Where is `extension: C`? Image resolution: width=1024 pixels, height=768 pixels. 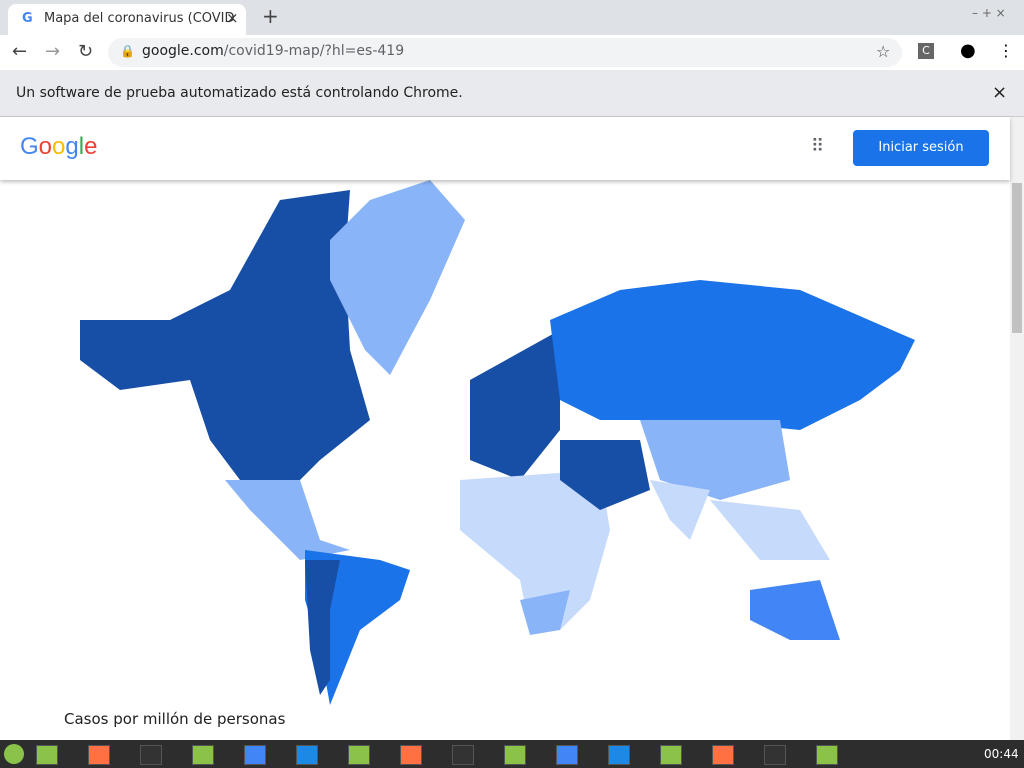 extension: C is located at coordinates (926, 51).